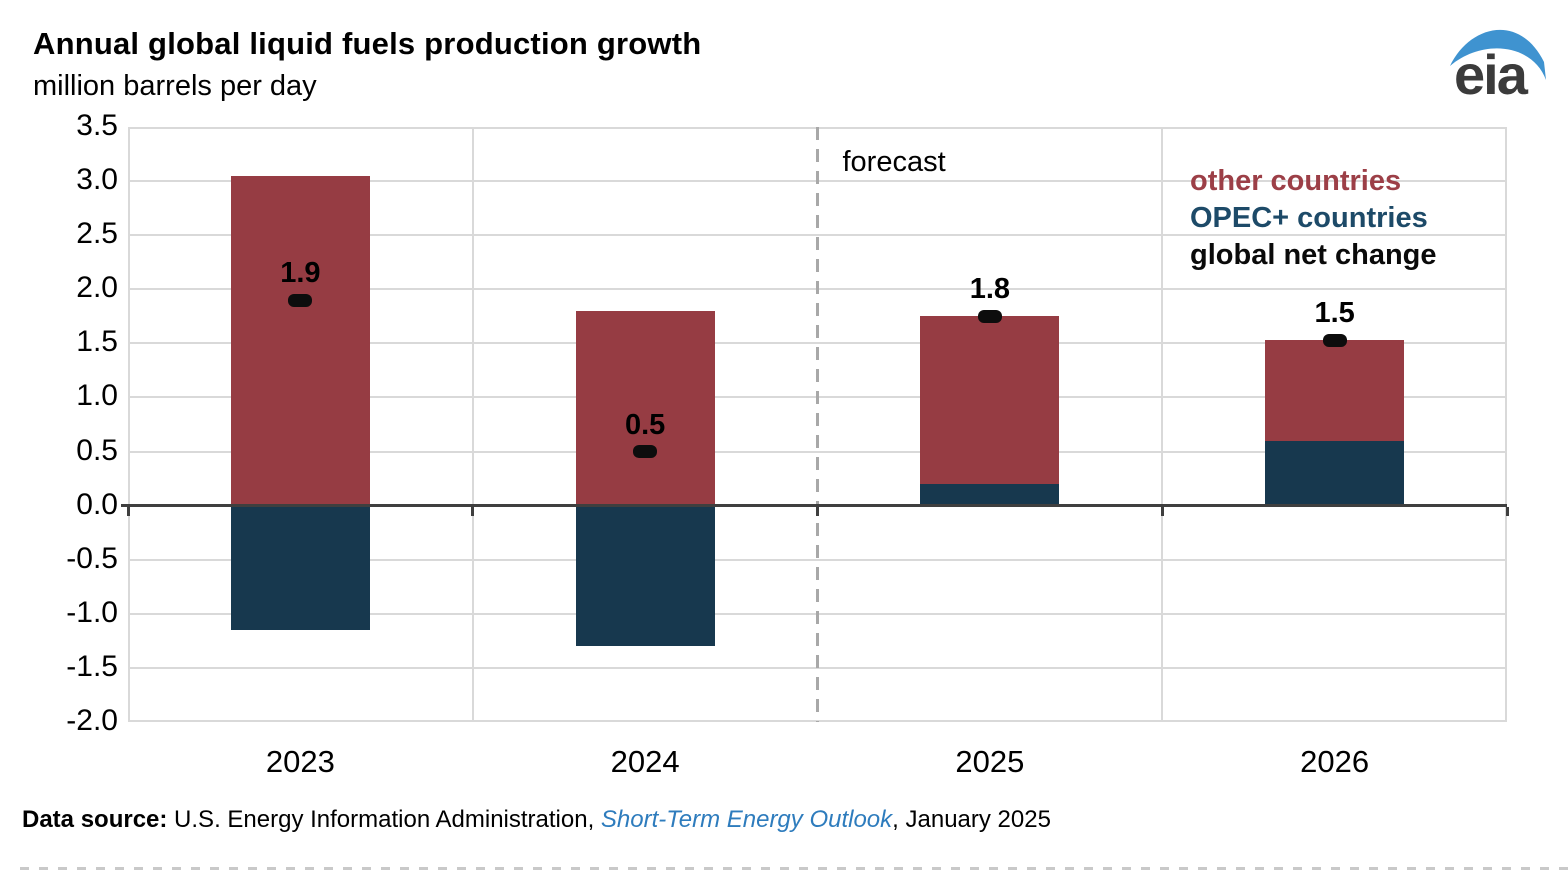 Image resolution: width=1568 pixels, height=876 pixels. I want to click on y-axis-tick-label: 0.0, so click(97, 504).